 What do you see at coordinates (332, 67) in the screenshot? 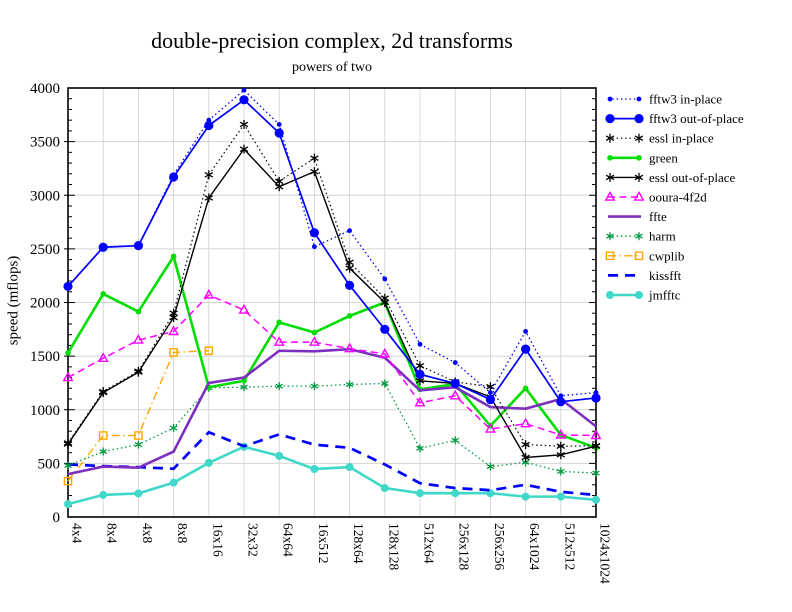
I see `chart-subtitle: powers of two` at bounding box center [332, 67].